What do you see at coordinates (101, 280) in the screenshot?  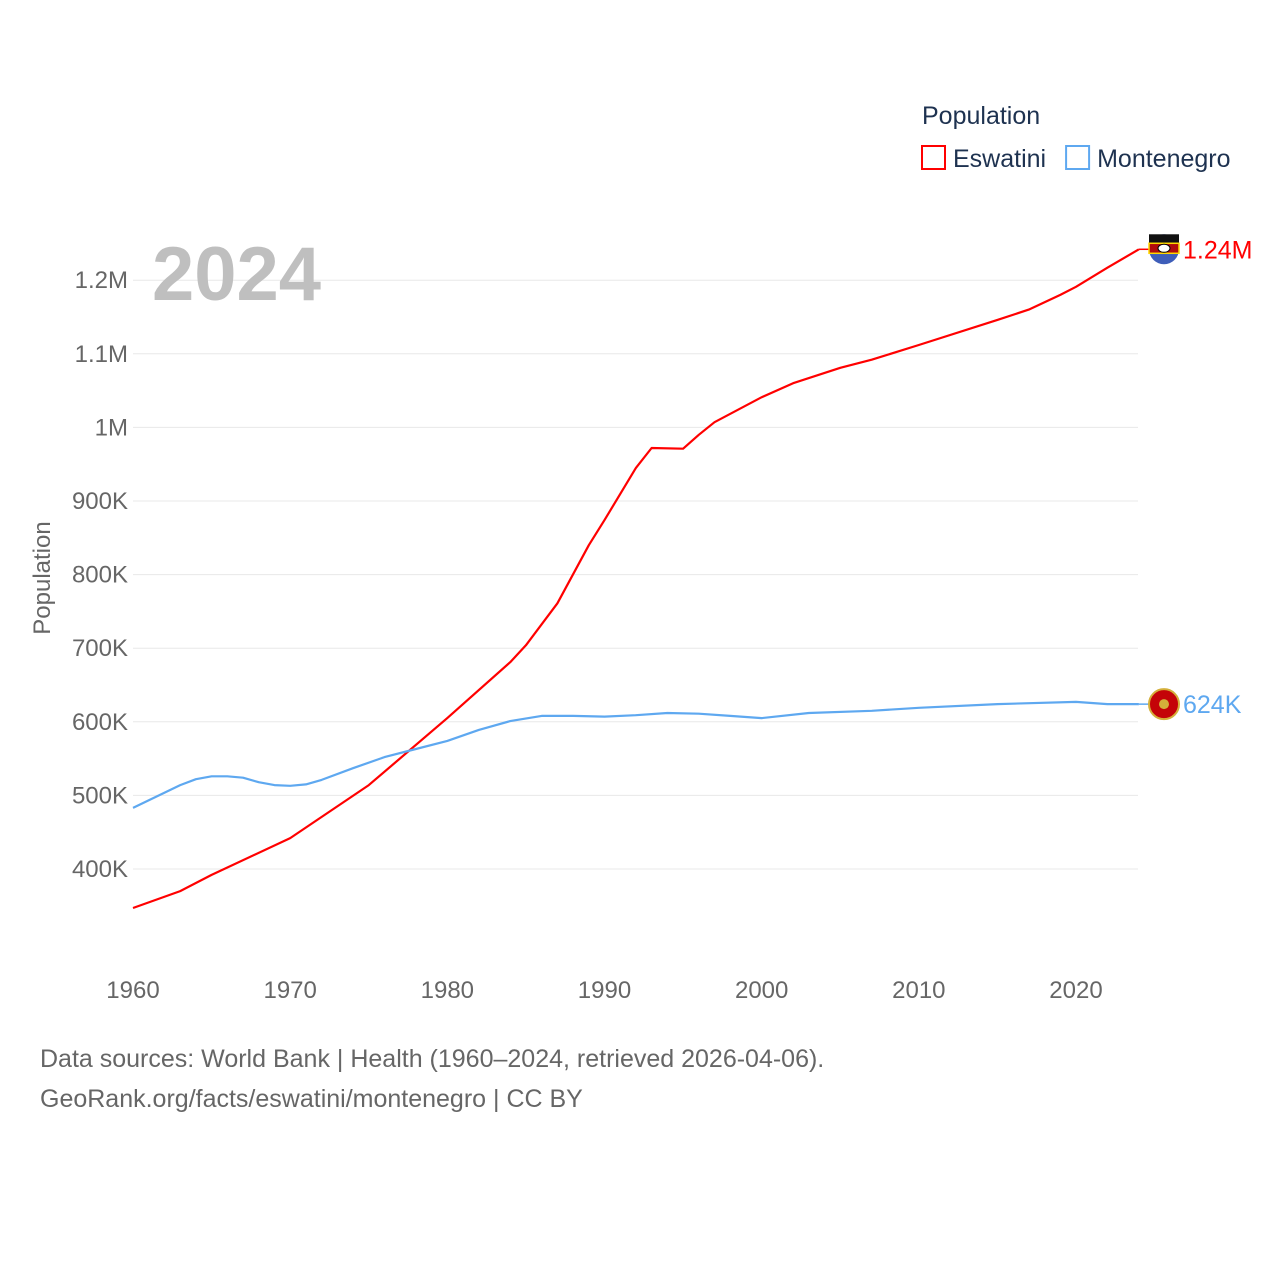 I see `y-tick-label: 1.2M` at bounding box center [101, 280].